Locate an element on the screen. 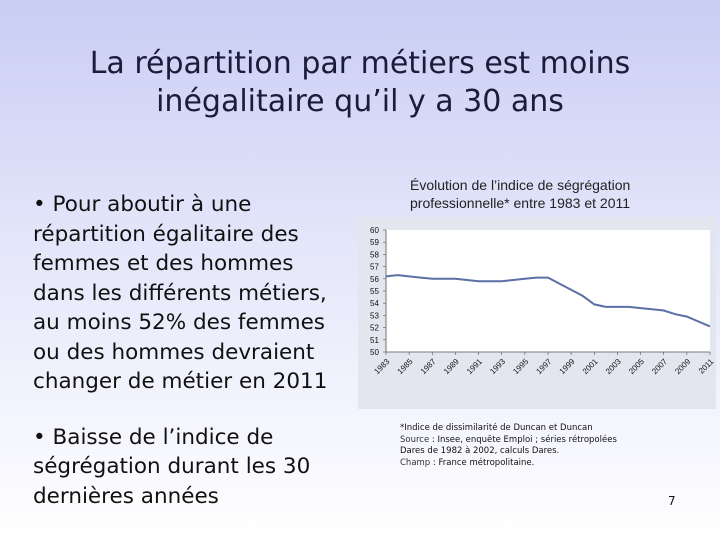 This screenshot has height=540, width=720. y-tick-label: 51 is located at coordinates (374, 340).